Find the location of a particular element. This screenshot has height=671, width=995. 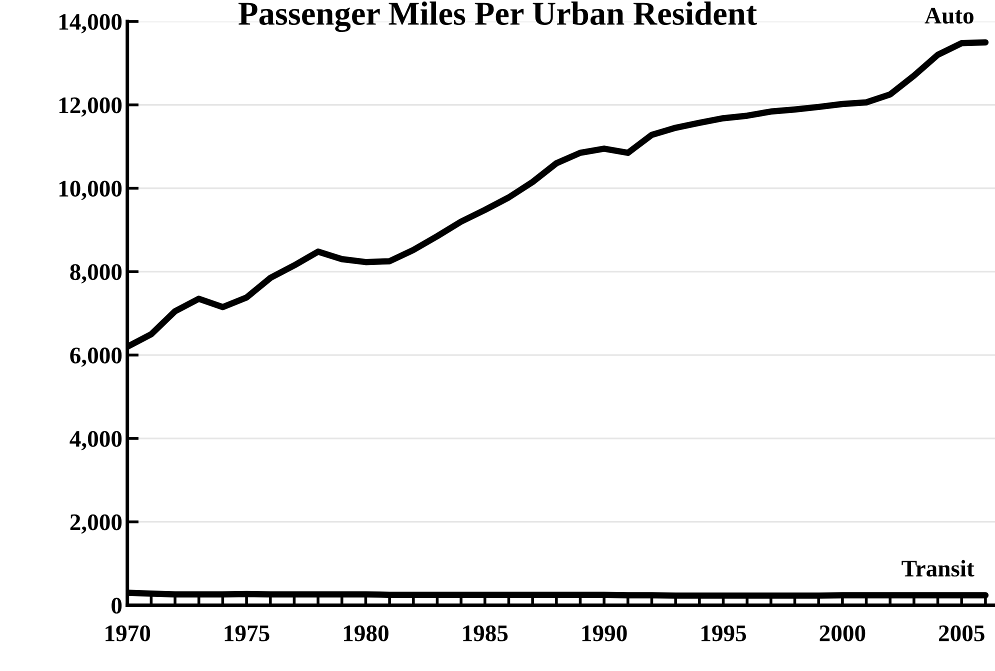

y-tick-label: 4,000 is located at coordinates (96, 440).